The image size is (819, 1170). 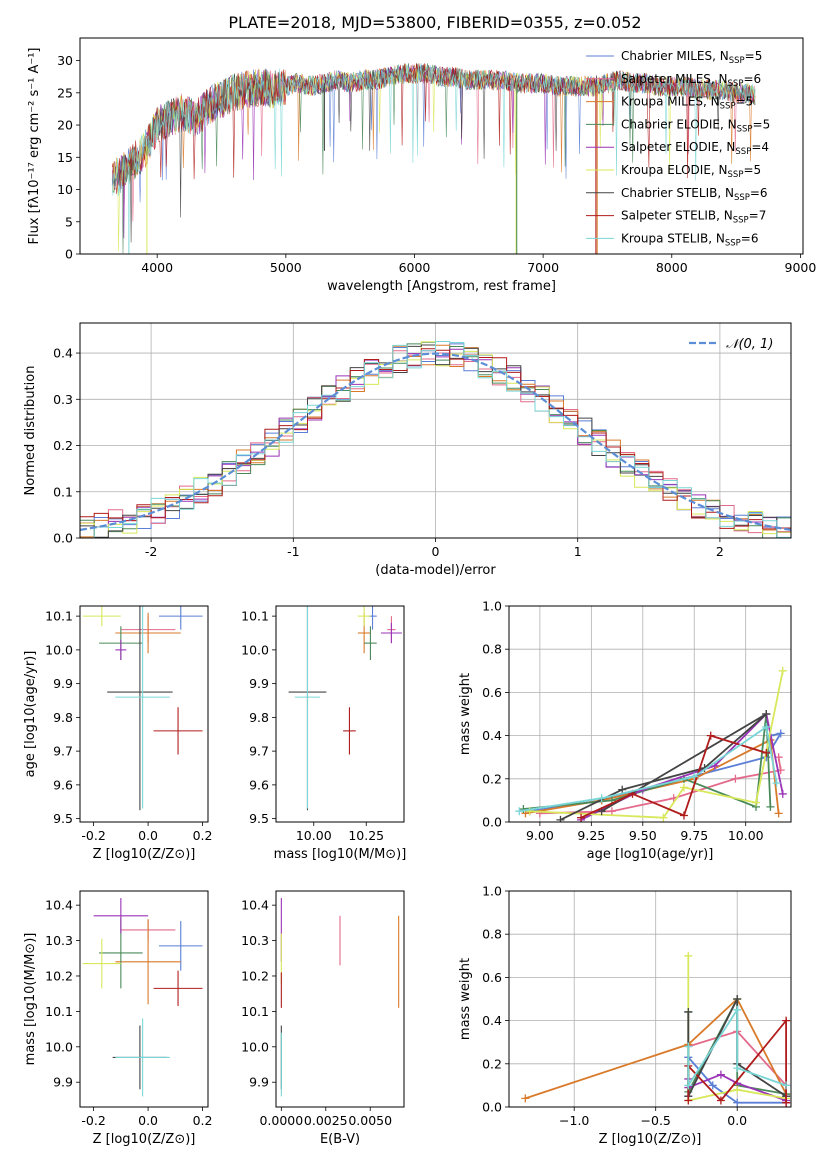 I want to click on y-tick-label: 0.8, so click(x=492, y=649).